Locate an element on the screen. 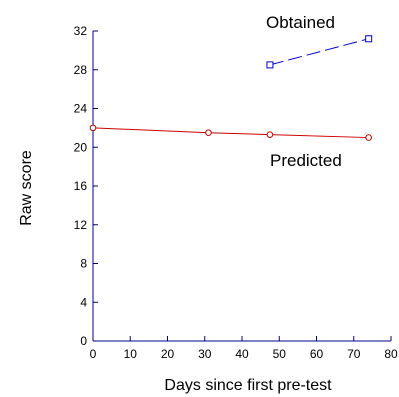 Image resolution: width=399 pixels, height=397 pixels. y-tick-label: 24 is located at coordinates (81, 109).